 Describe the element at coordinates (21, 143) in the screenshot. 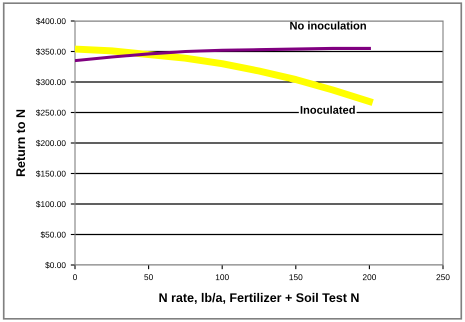

I see `y-axis-title: Return to N` at that location.